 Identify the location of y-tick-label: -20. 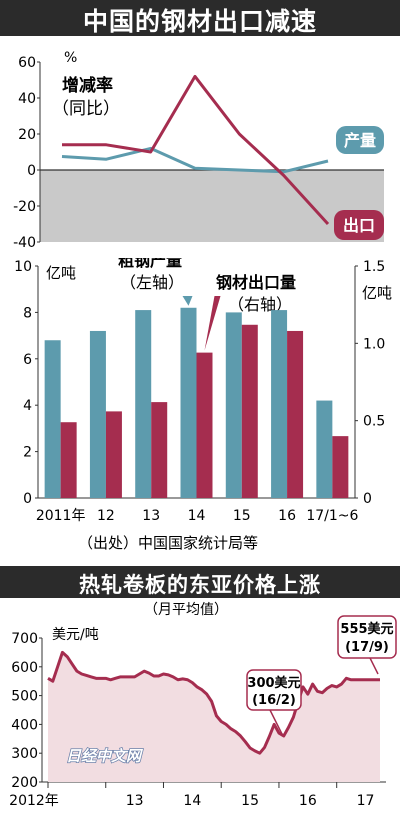
(24, 207).